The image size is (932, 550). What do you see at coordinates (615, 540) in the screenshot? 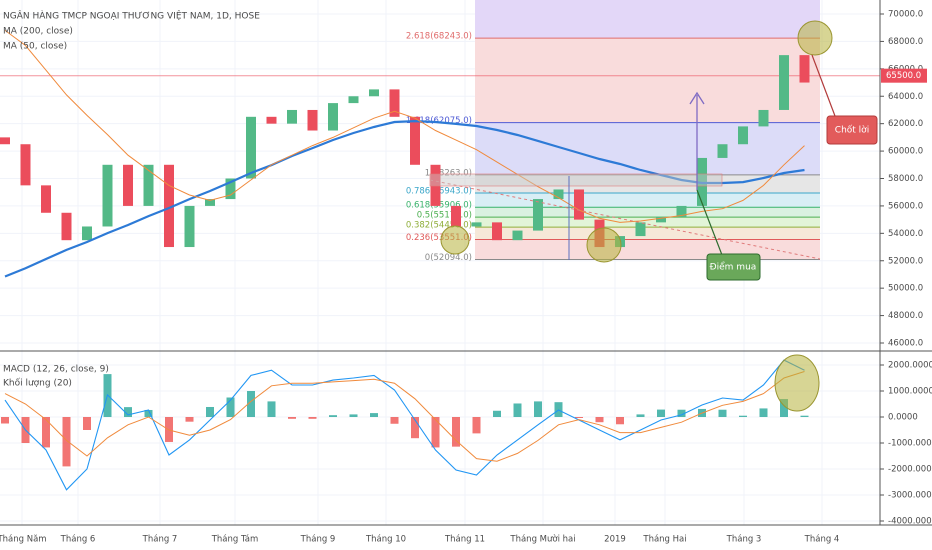
I see `x-tick-label: 2019` at bounding box center [615, 540].